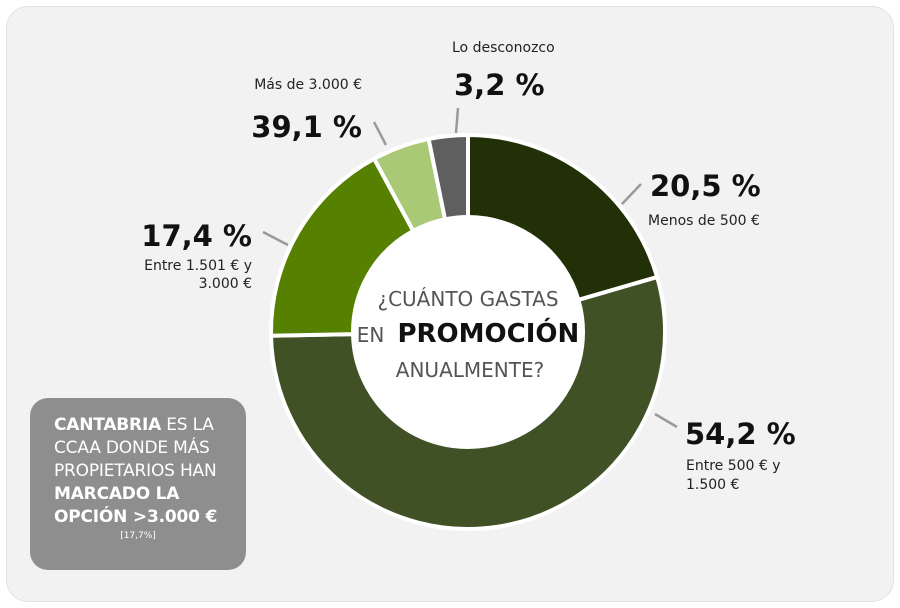 The width and height of the screenshot is (900, 608). I want to click on donut-hole, so click(468, 332).